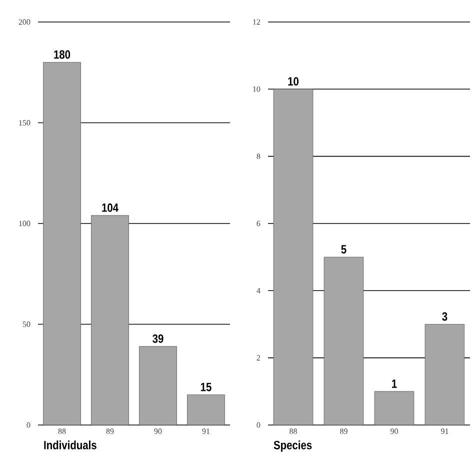 This screenshot has height=452, width=472. I want to click on y-tick-label: 4, so click(258, 291).